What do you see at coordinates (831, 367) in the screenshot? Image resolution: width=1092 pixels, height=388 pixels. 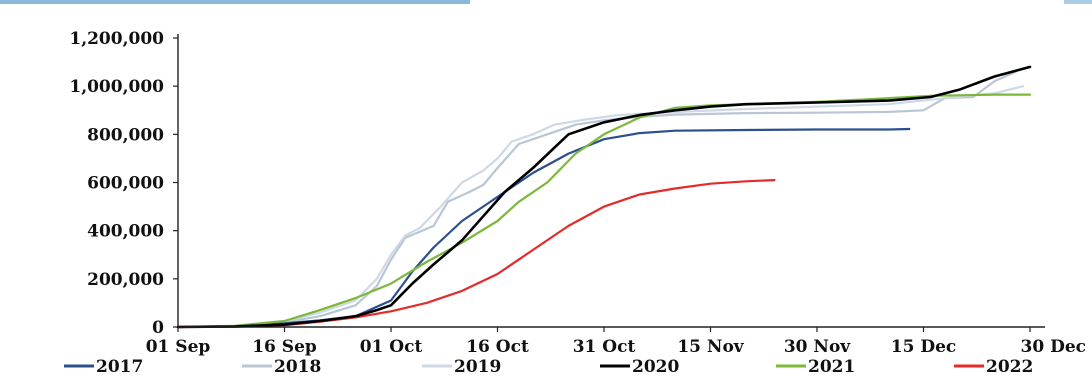 I see `legend-label-2021: 2021` at bounding box center [831, 367].